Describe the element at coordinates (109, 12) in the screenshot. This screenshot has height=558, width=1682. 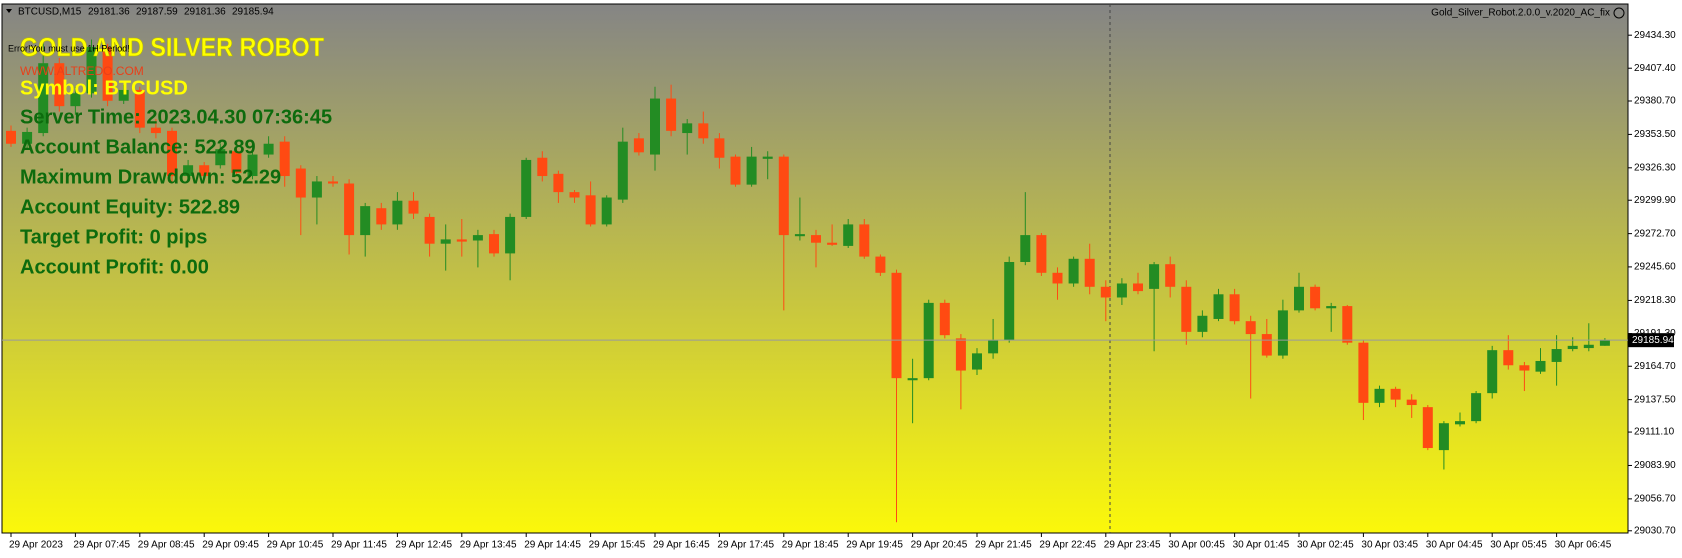
I see `ohlc-open: 29181.36` at that location.